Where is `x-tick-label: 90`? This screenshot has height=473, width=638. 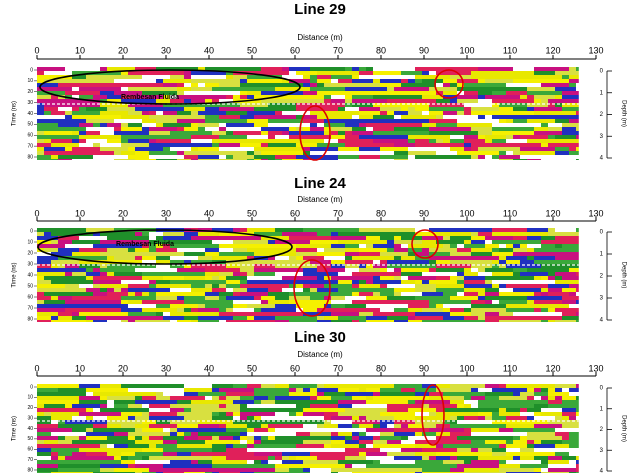
x-tick-label: 90 is located at coordinates (424, 368).